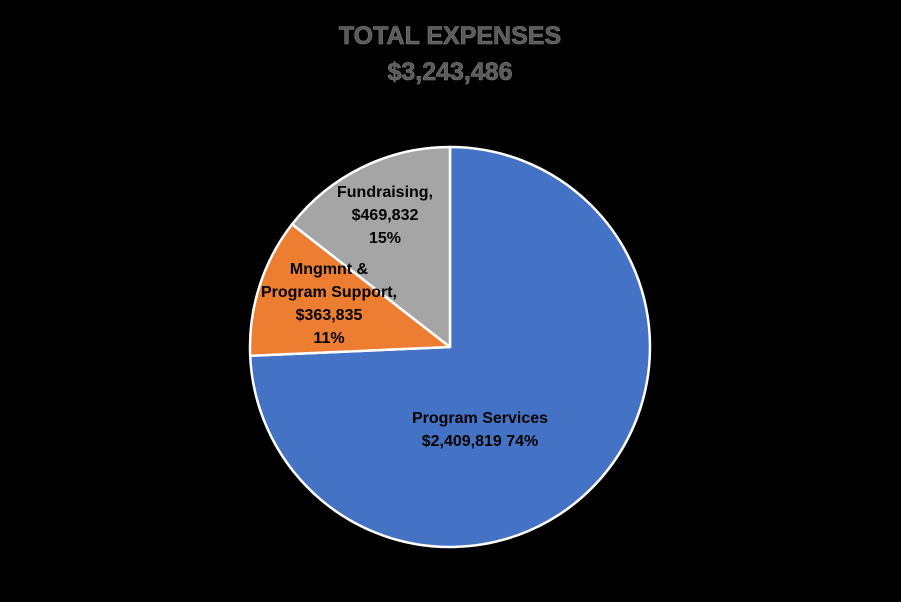  Describe the element at coordinates (329, 292) in the screenshot. I see `data-label-line: Program Support,` at that location.